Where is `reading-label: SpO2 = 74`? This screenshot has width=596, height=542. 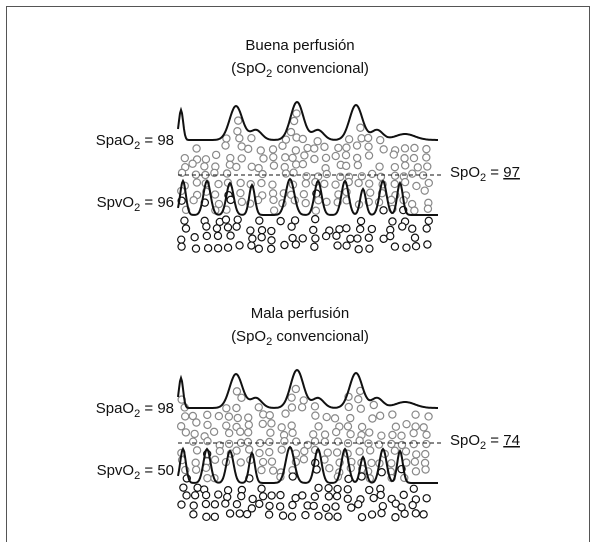 reading-label: SpO2 = 74 is located at coordinates (485, 442).